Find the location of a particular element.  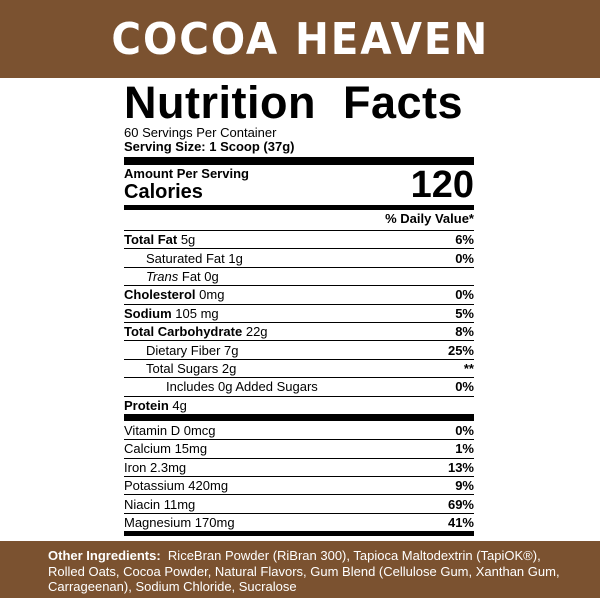

calories-label: Calories is located at coordinates (163, 192).